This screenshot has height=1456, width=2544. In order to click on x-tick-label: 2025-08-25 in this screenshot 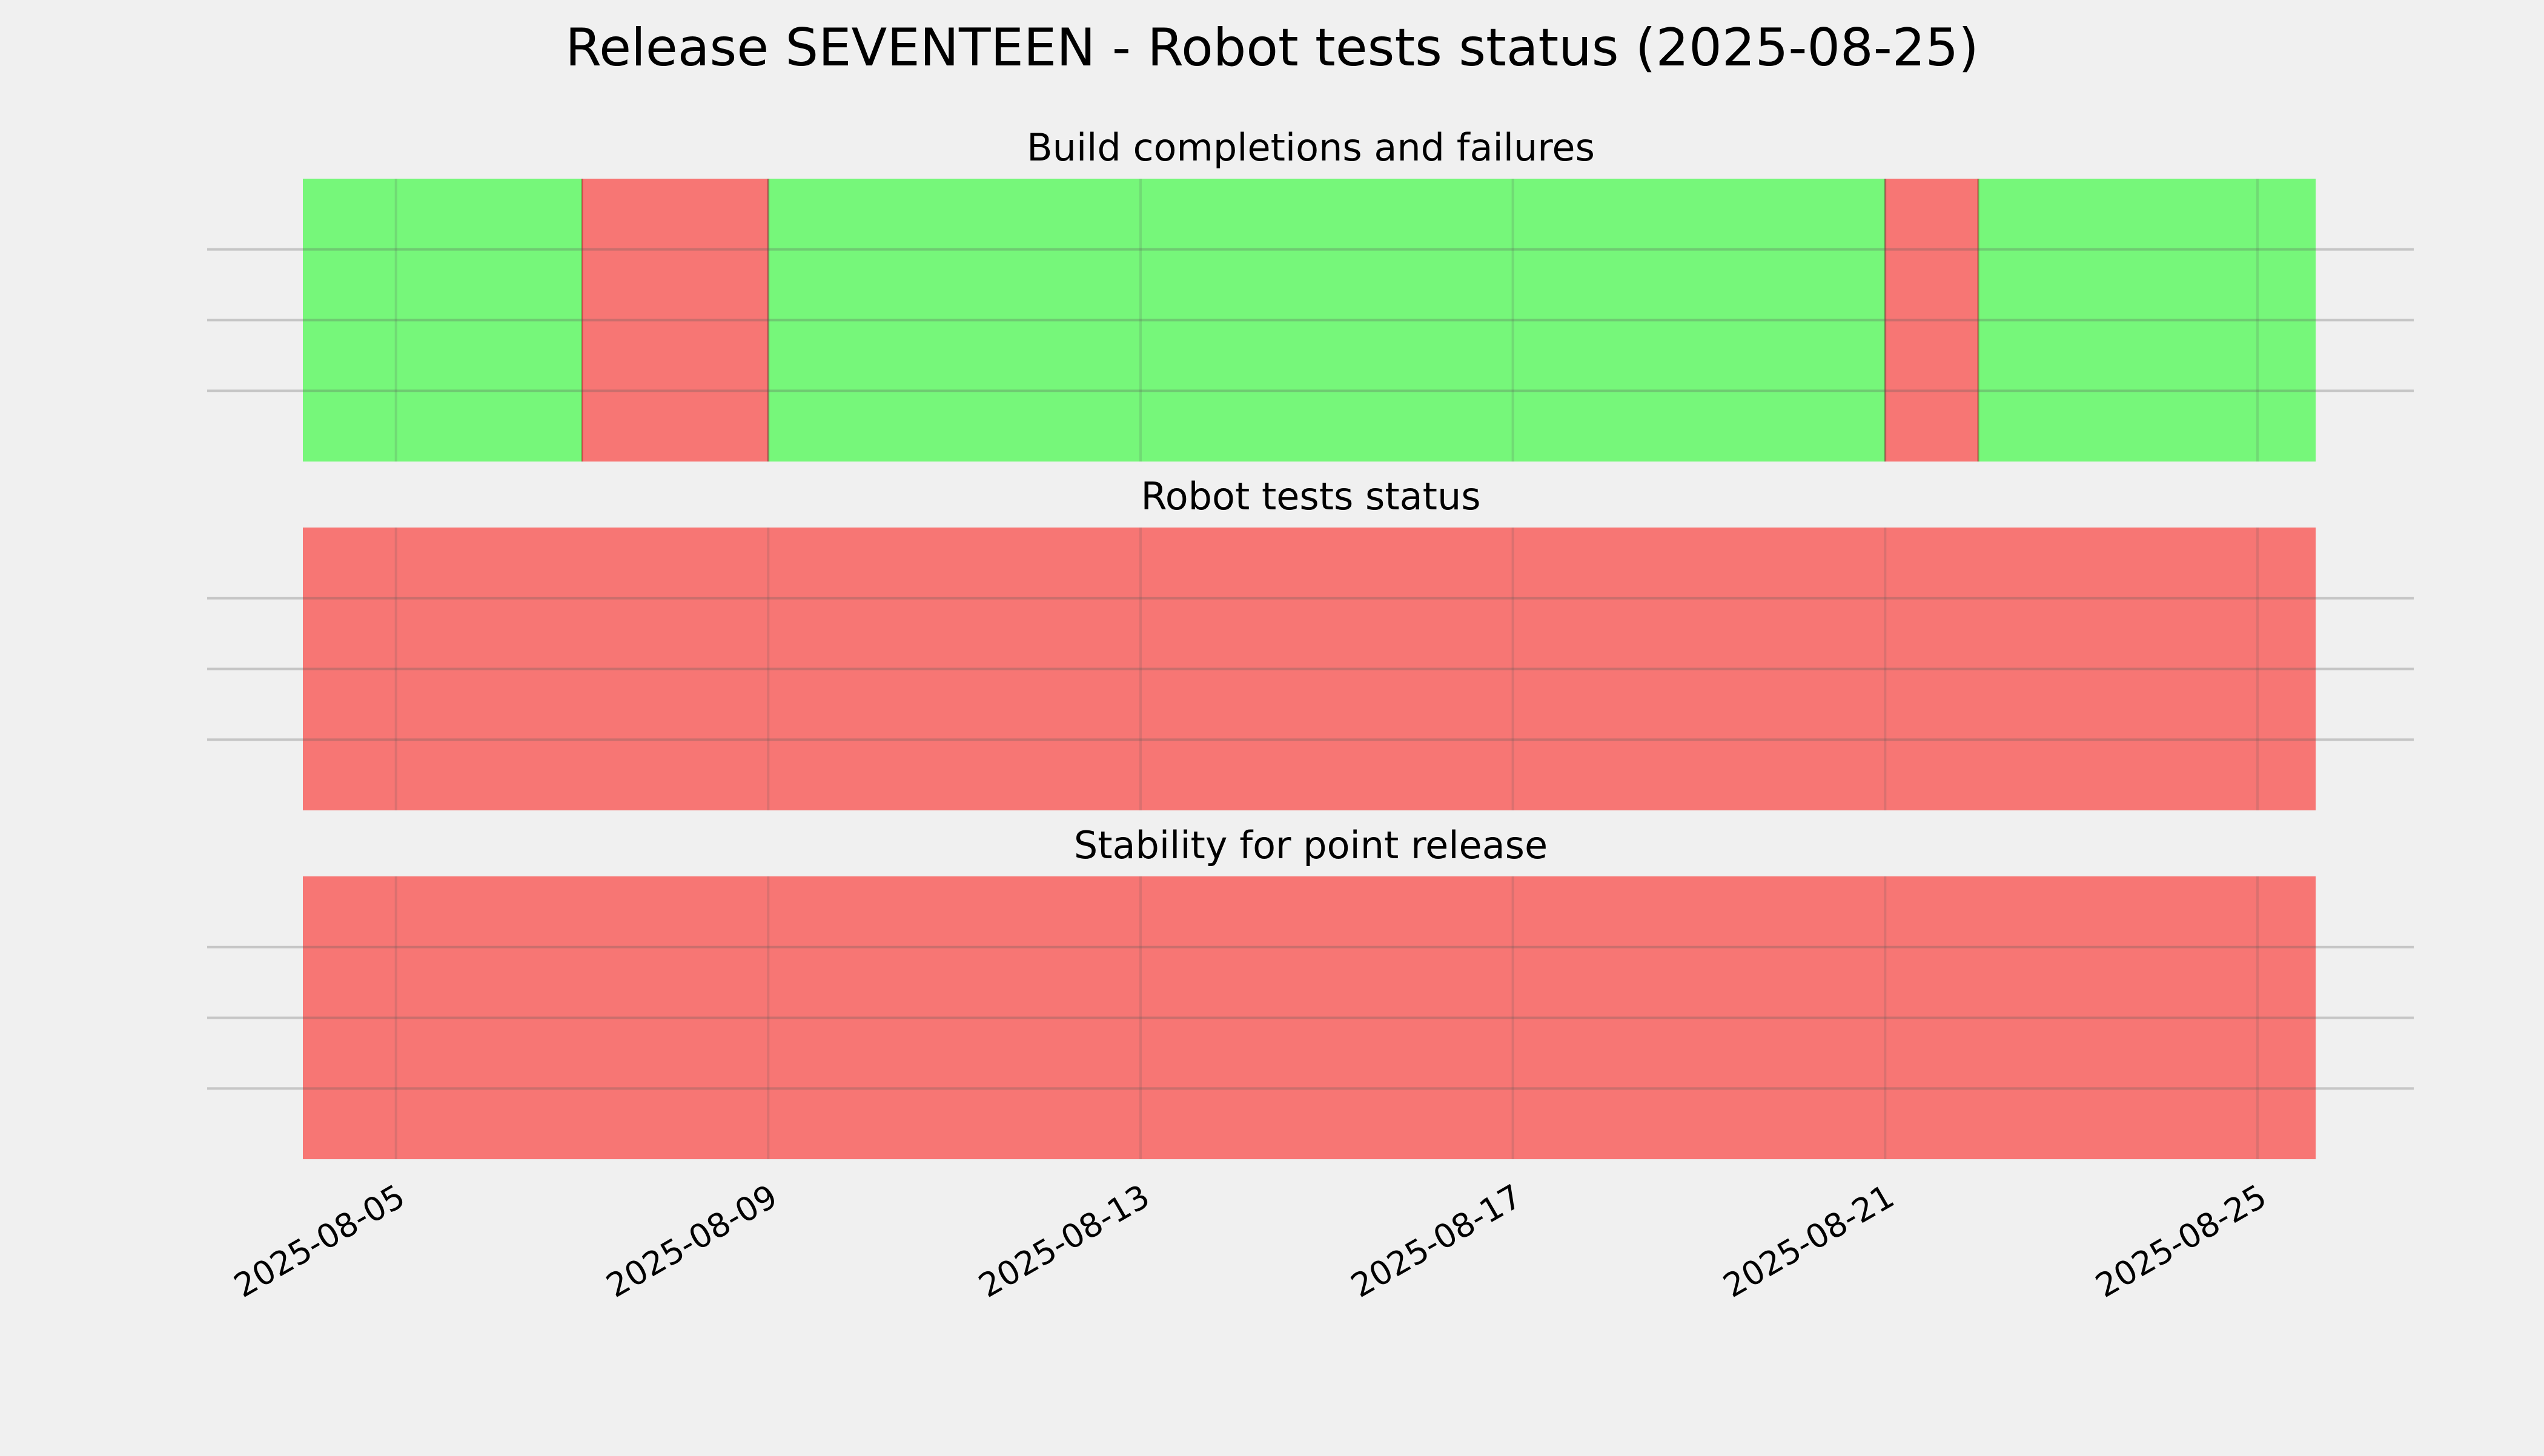, I will do `click(2181, 1241)`.